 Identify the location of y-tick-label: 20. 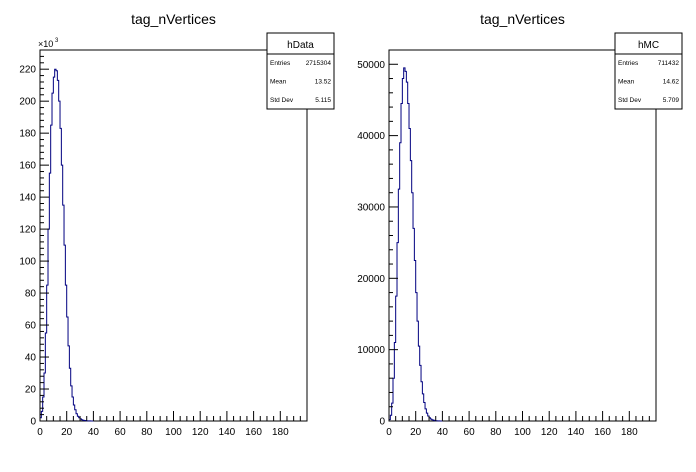
(31, 390).